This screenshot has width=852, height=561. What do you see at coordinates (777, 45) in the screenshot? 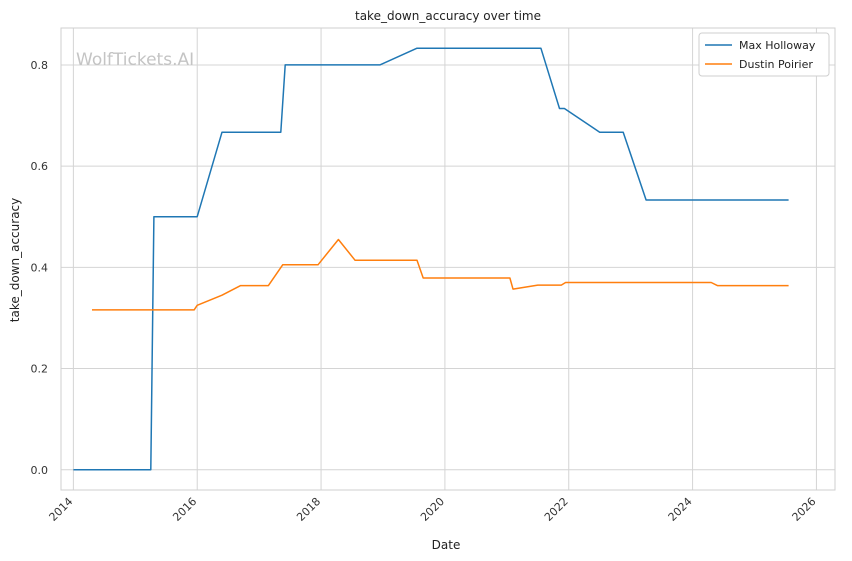
I see `legend-label-max-holloway: Max Holloway` at bounding box center [777, 45].